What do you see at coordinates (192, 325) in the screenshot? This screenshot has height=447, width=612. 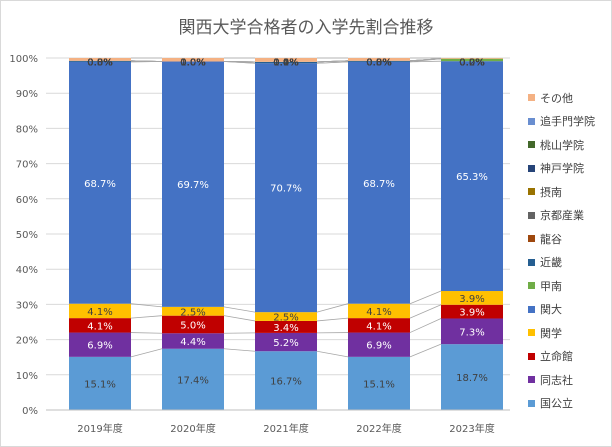 I see `data-label: 5.0%` at bounding box center [192, 325].